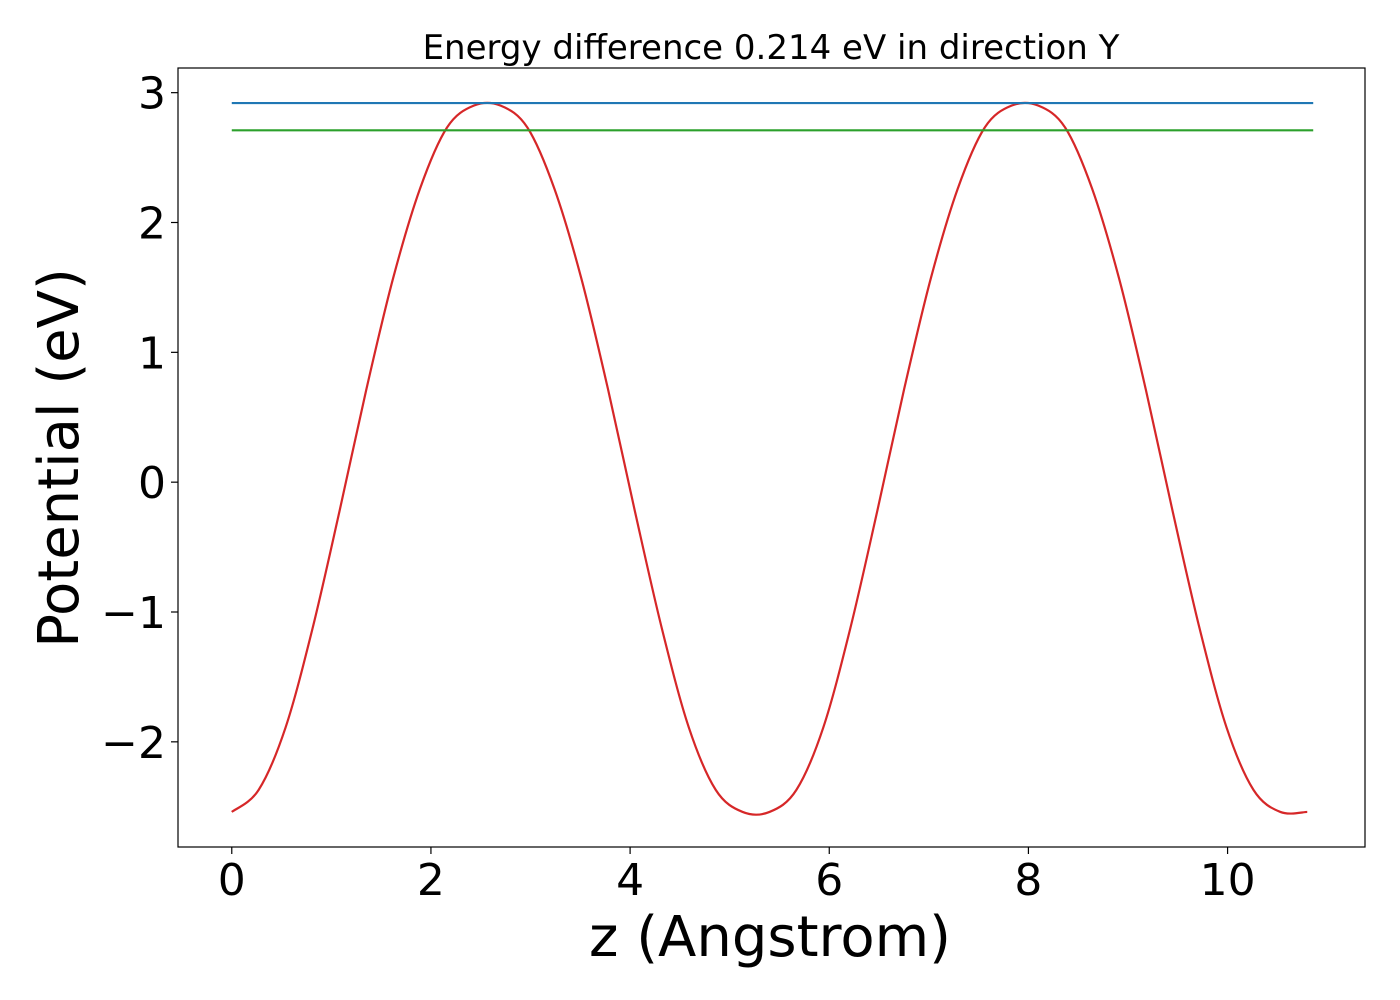 This screenshot has height=1000, width=1400. What do you see at coordinates (59, 458) in the screenshot?
I see `y-axis-label: Potential (eV)` at bounding box center [59, 458].